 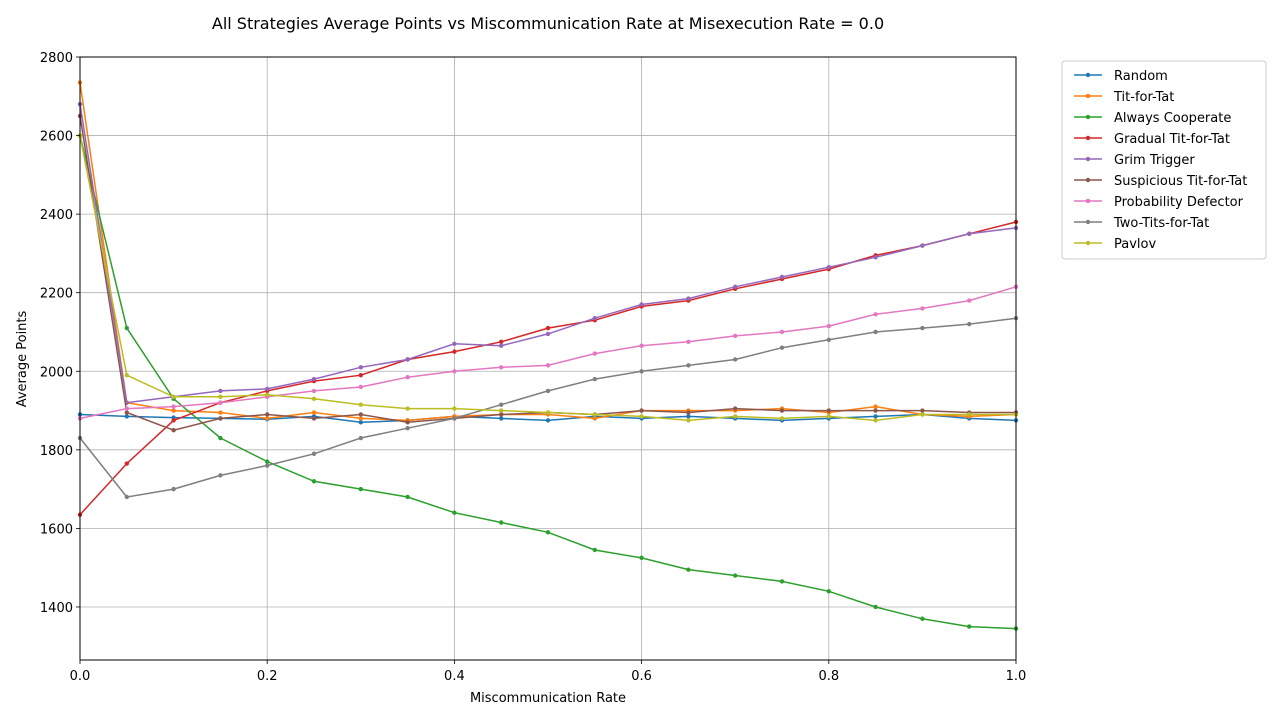 I want to click on x-tick-label: 1.0, so click(x=1016, y=676).